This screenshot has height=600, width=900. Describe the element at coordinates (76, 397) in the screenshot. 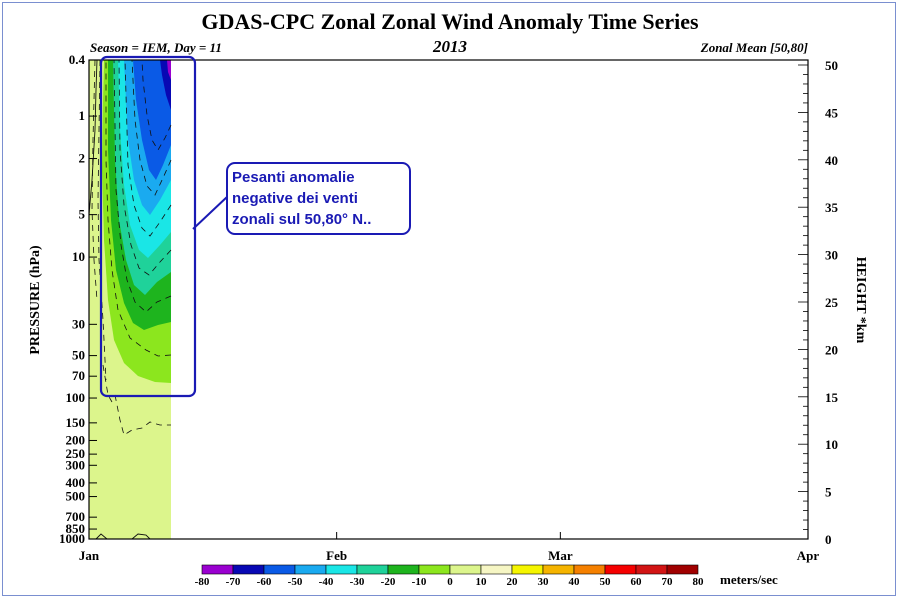

I see `pressure-tick-label: 100` at that location.